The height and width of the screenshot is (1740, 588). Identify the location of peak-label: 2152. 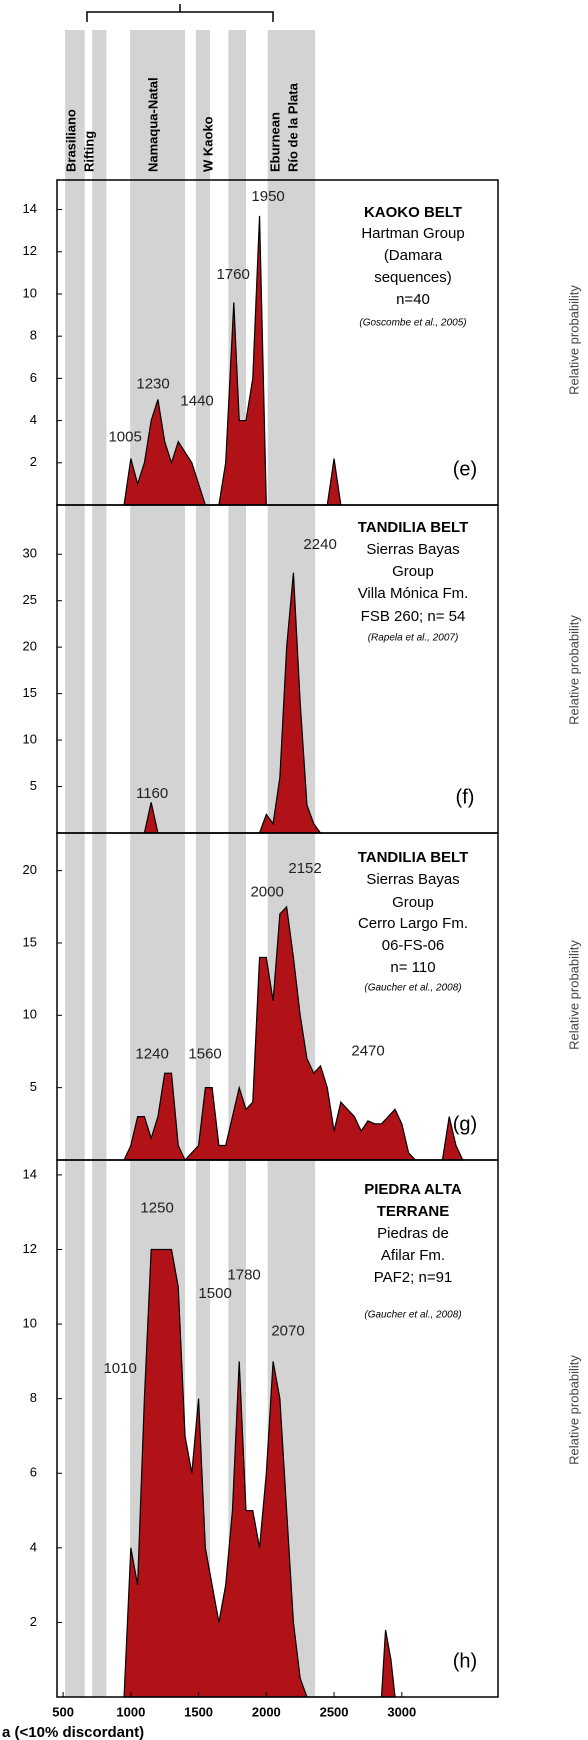
(304, 868).